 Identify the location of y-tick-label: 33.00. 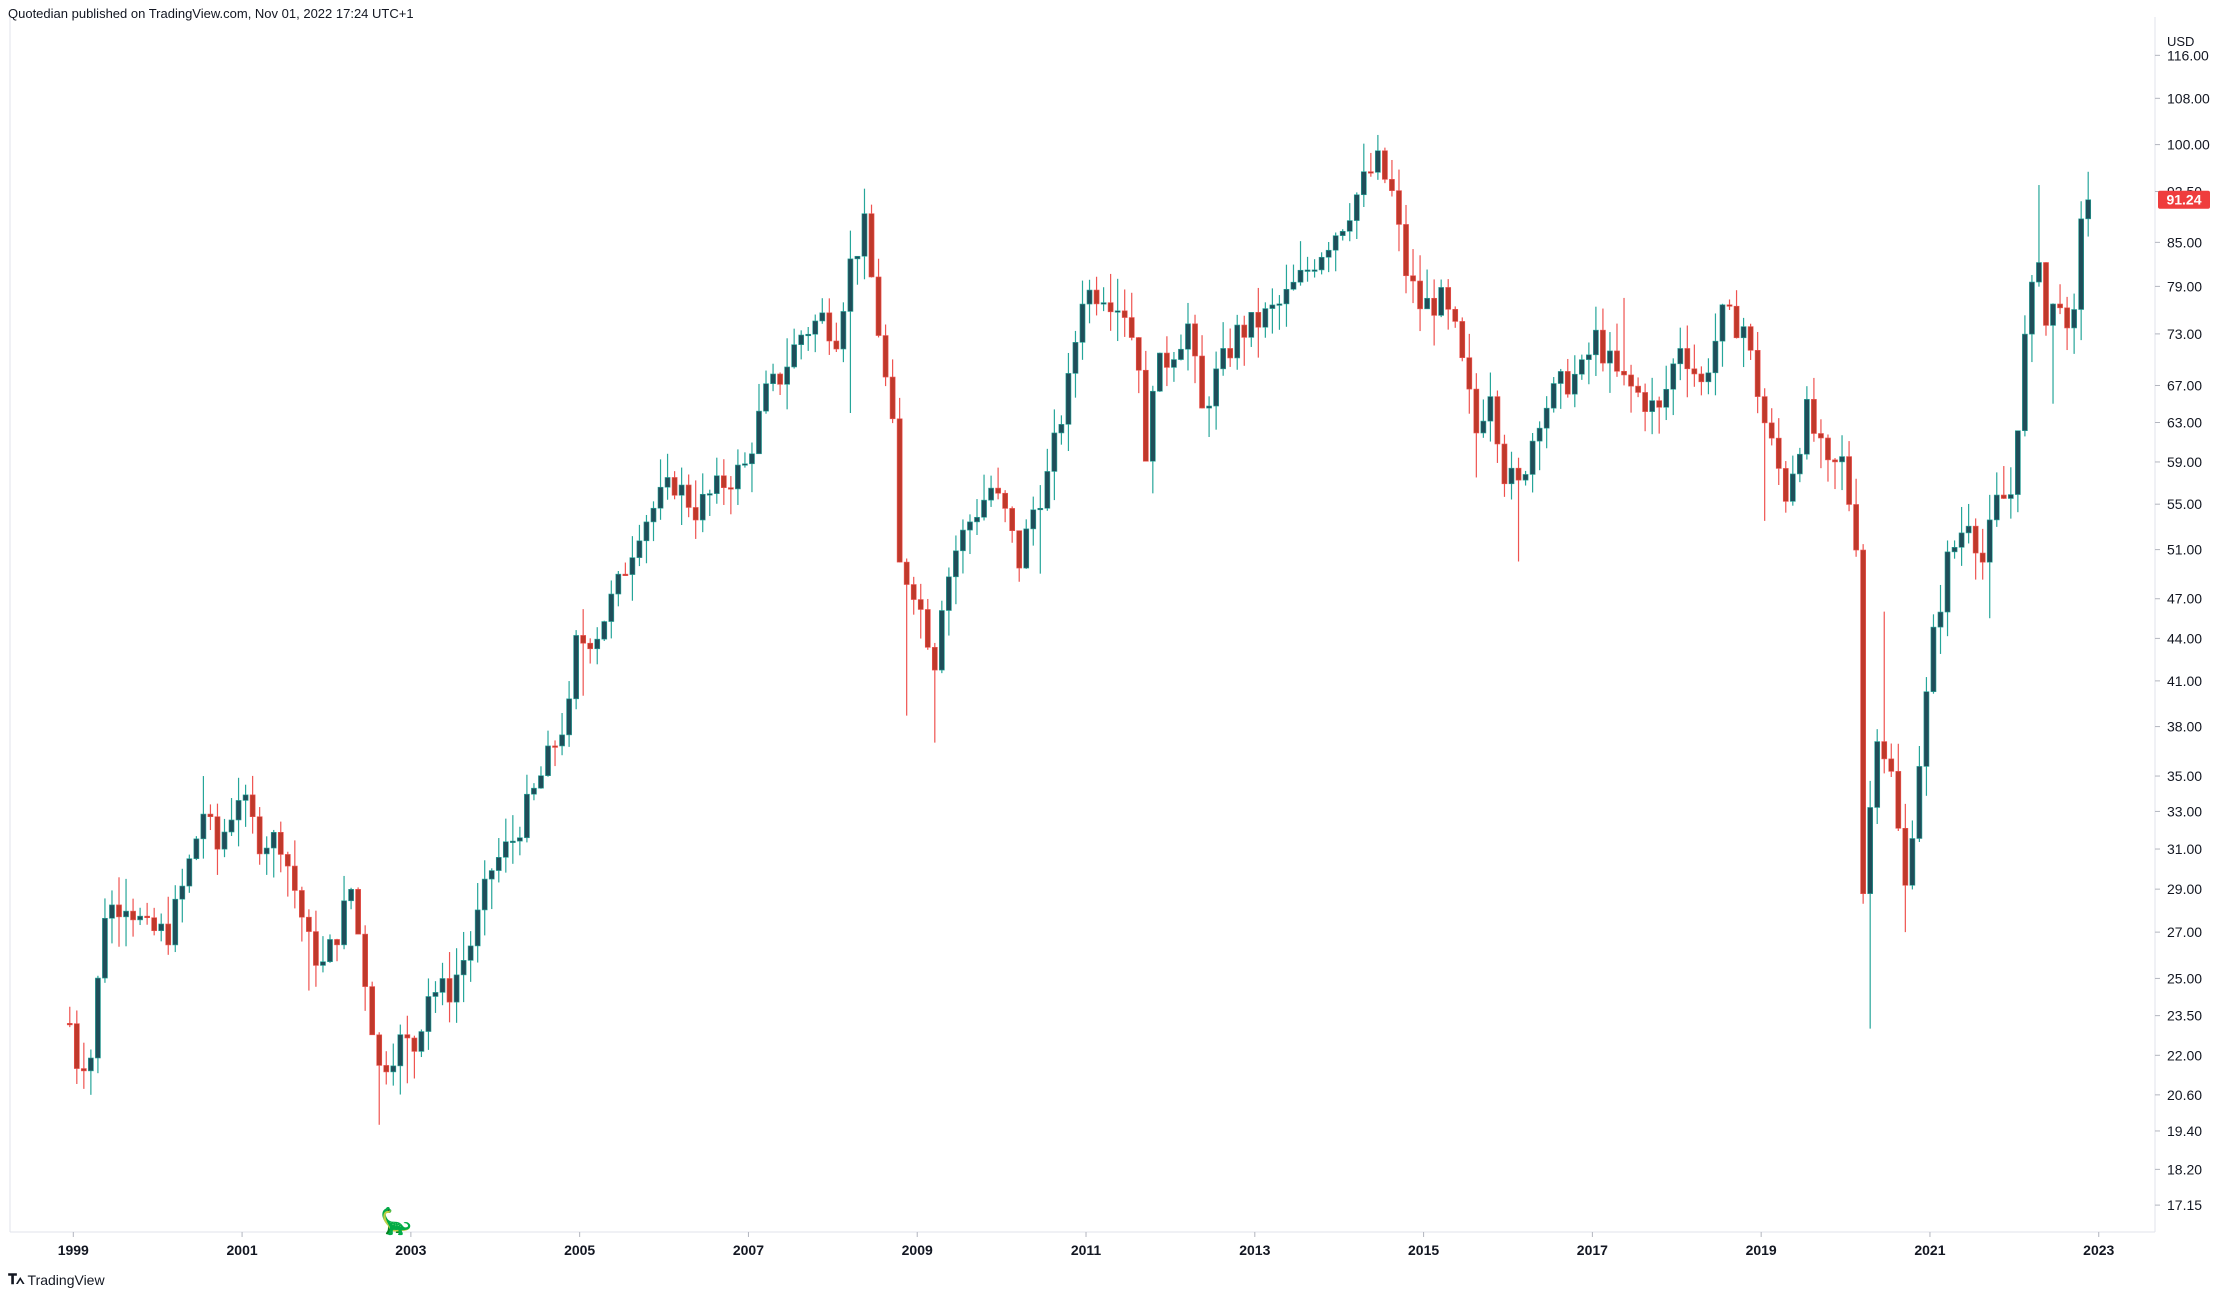
(2184, 811).